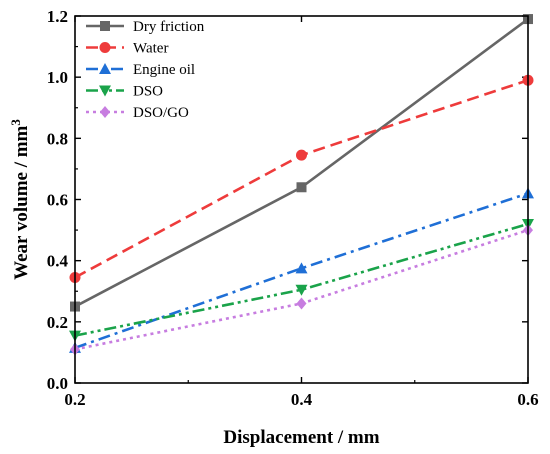  I want to click on legend-marker-dso-go, so click(105, 112).